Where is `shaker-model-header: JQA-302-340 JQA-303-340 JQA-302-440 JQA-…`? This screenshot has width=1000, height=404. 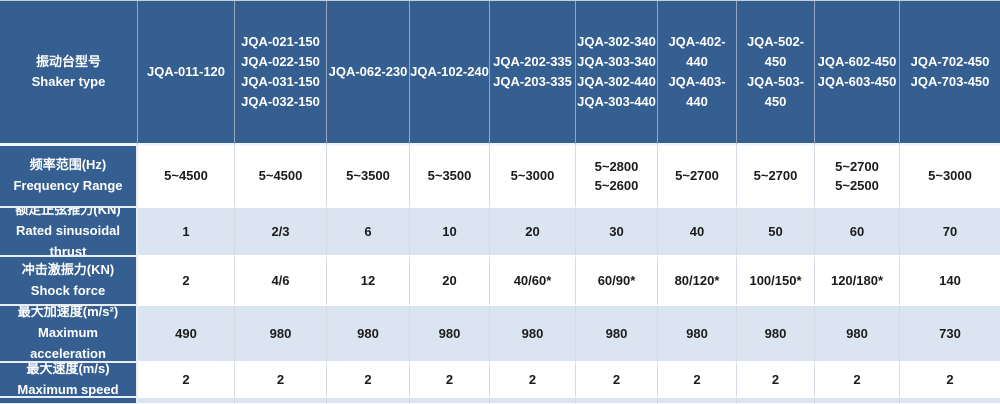
shaker-model-header: JQA-302-340 JQA-303-340 JQA-302-440 JQA-… is located at coordinates (617, 73).